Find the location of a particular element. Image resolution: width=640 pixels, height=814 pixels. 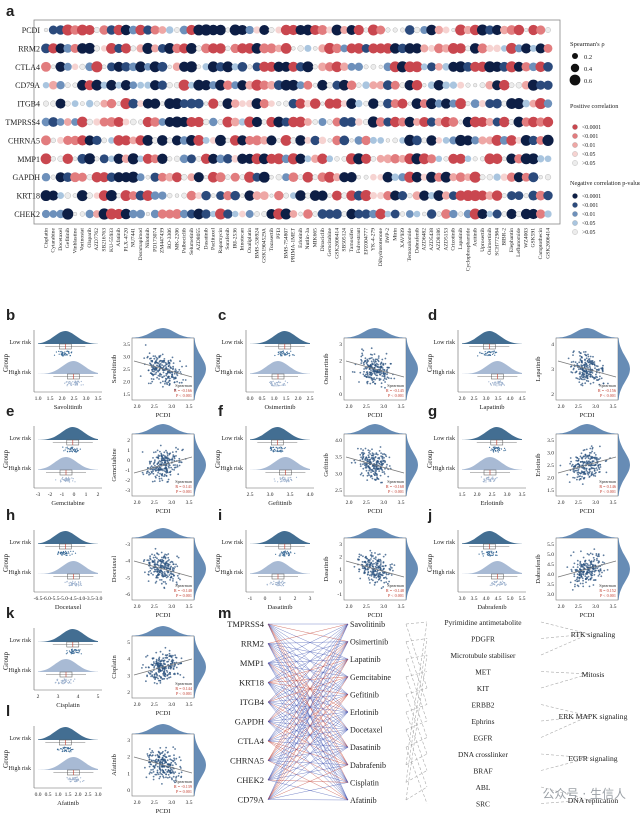

drug-axis-label: Savolitinib is located at coordinates (68, 407).